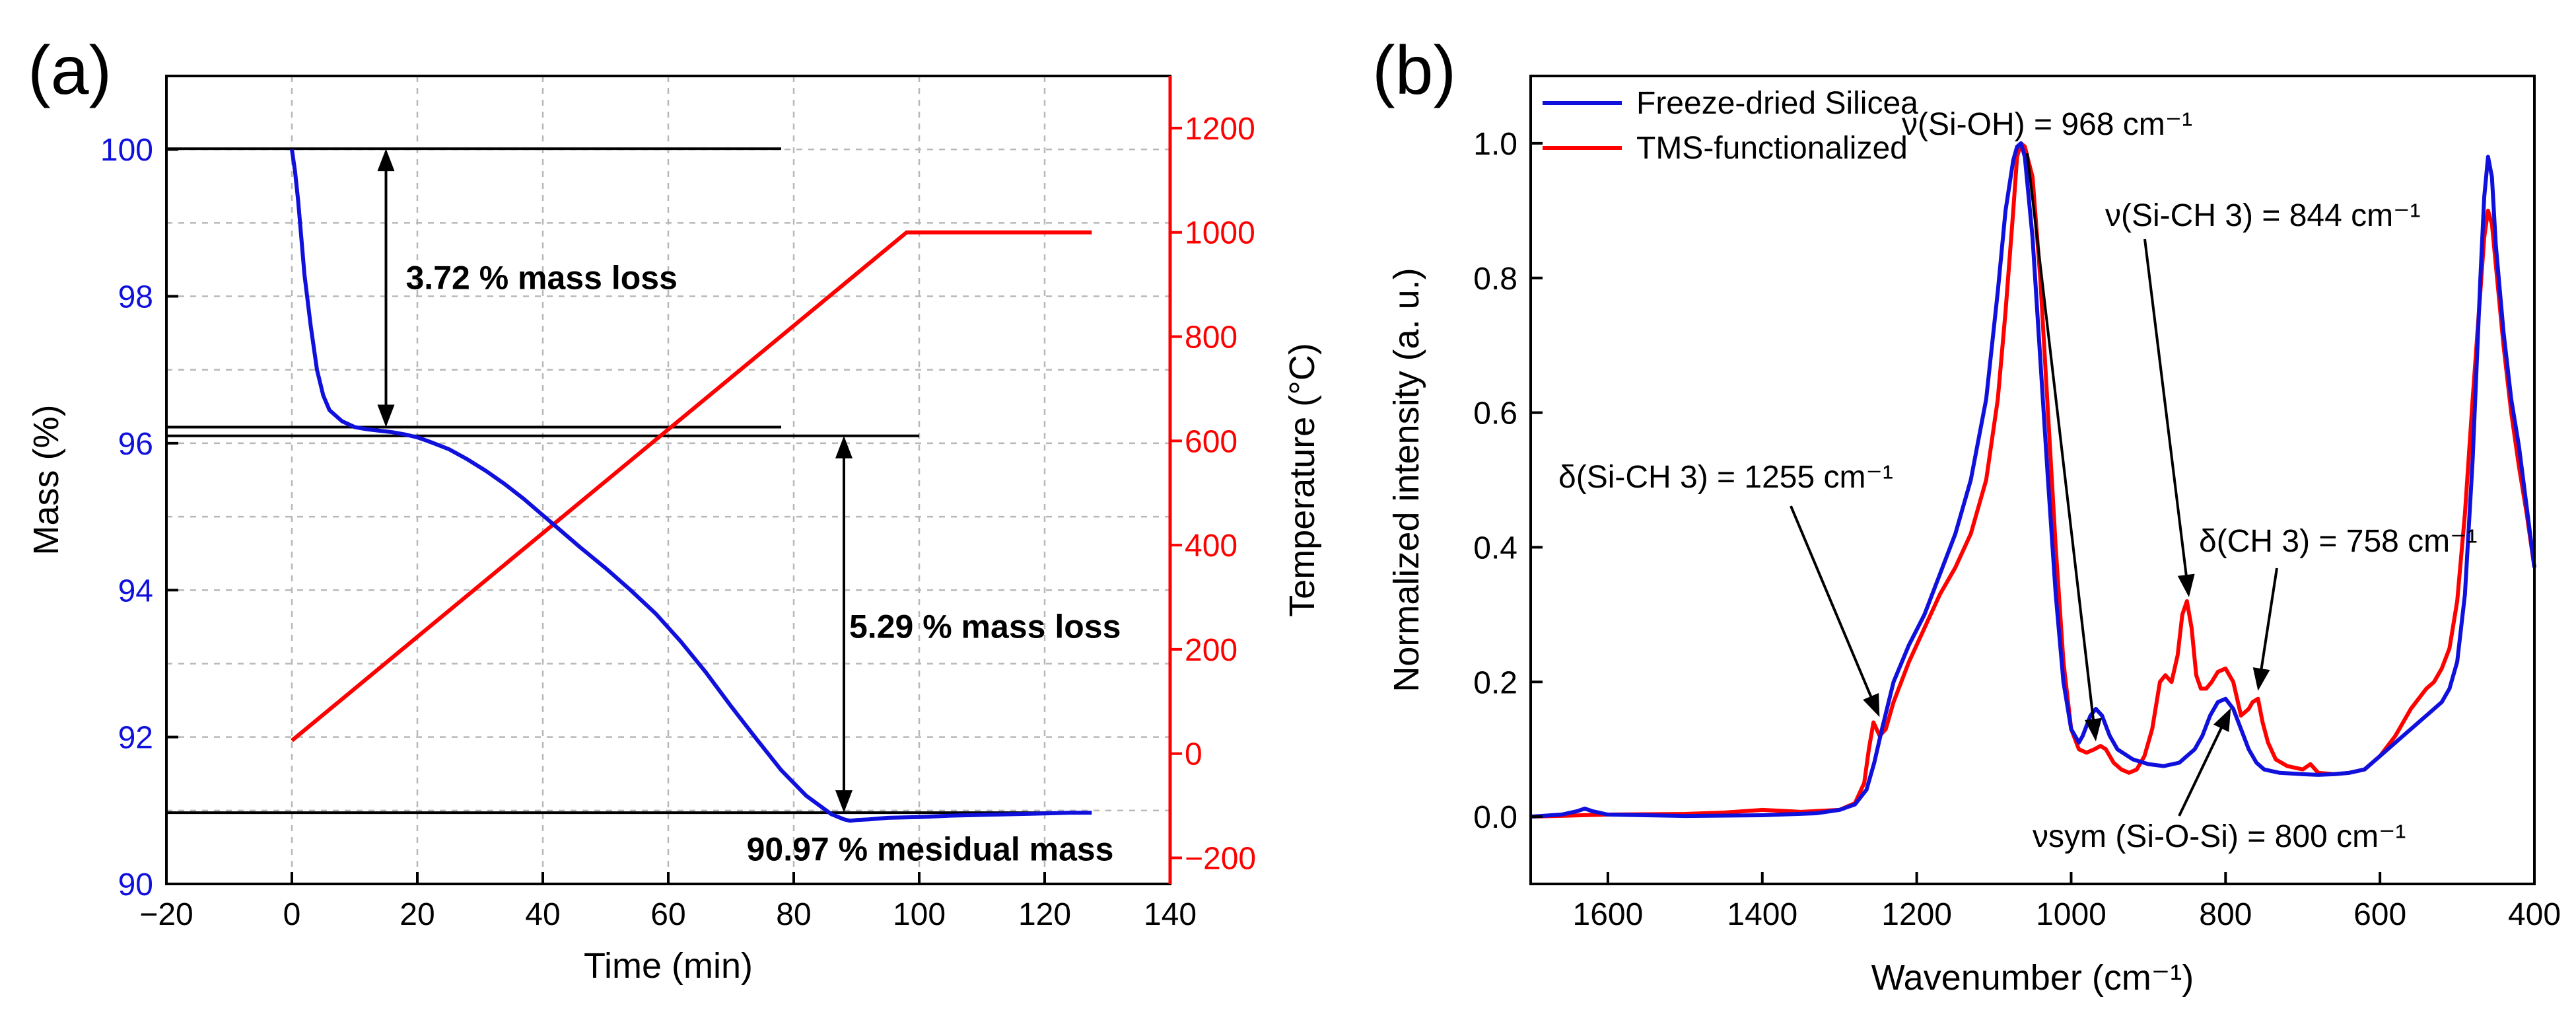  I want to click on legend-label-freeze-dried: Freeze-dried Silicea, so click(1777, 103).